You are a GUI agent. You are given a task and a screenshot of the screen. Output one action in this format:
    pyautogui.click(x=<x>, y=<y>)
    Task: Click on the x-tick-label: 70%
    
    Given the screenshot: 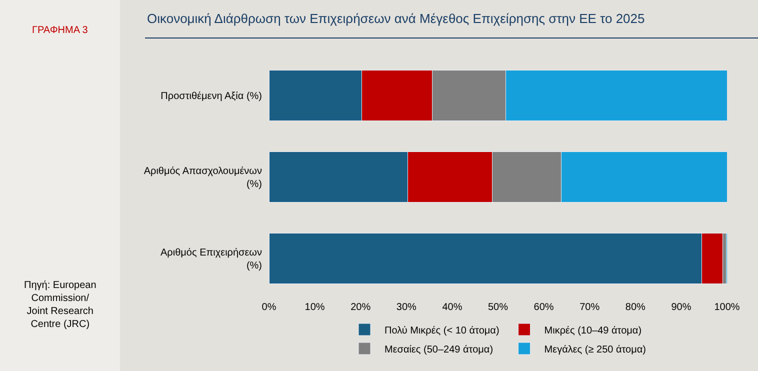 What is the action you would take?
    pyautogui.click(x=590, y=307)
    